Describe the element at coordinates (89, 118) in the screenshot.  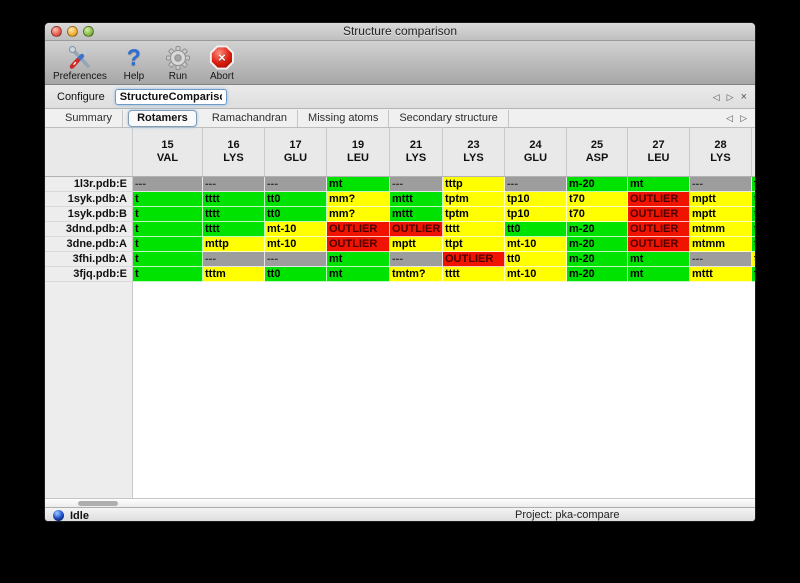
I see `tab-summary: Summary` at that location.